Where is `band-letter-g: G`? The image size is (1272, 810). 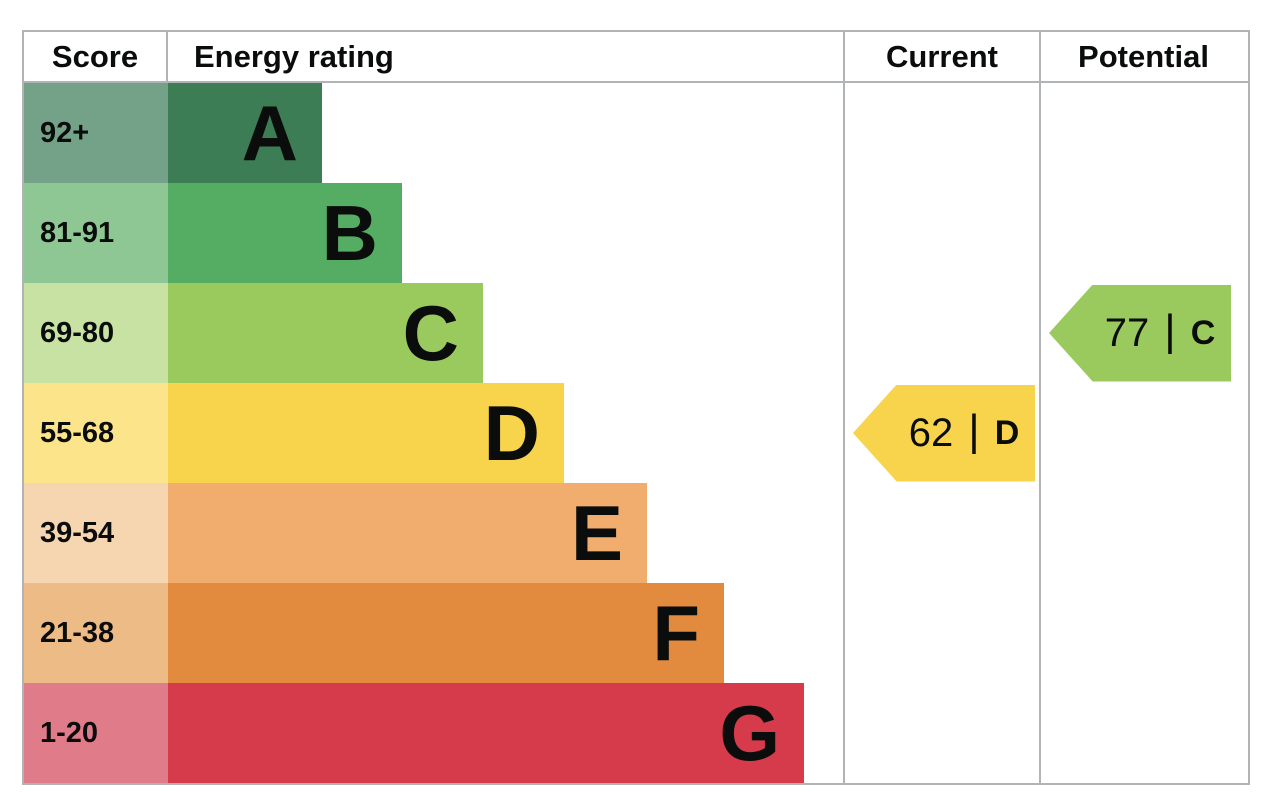
band-letter-g: G is located at coordinates (749, 733).